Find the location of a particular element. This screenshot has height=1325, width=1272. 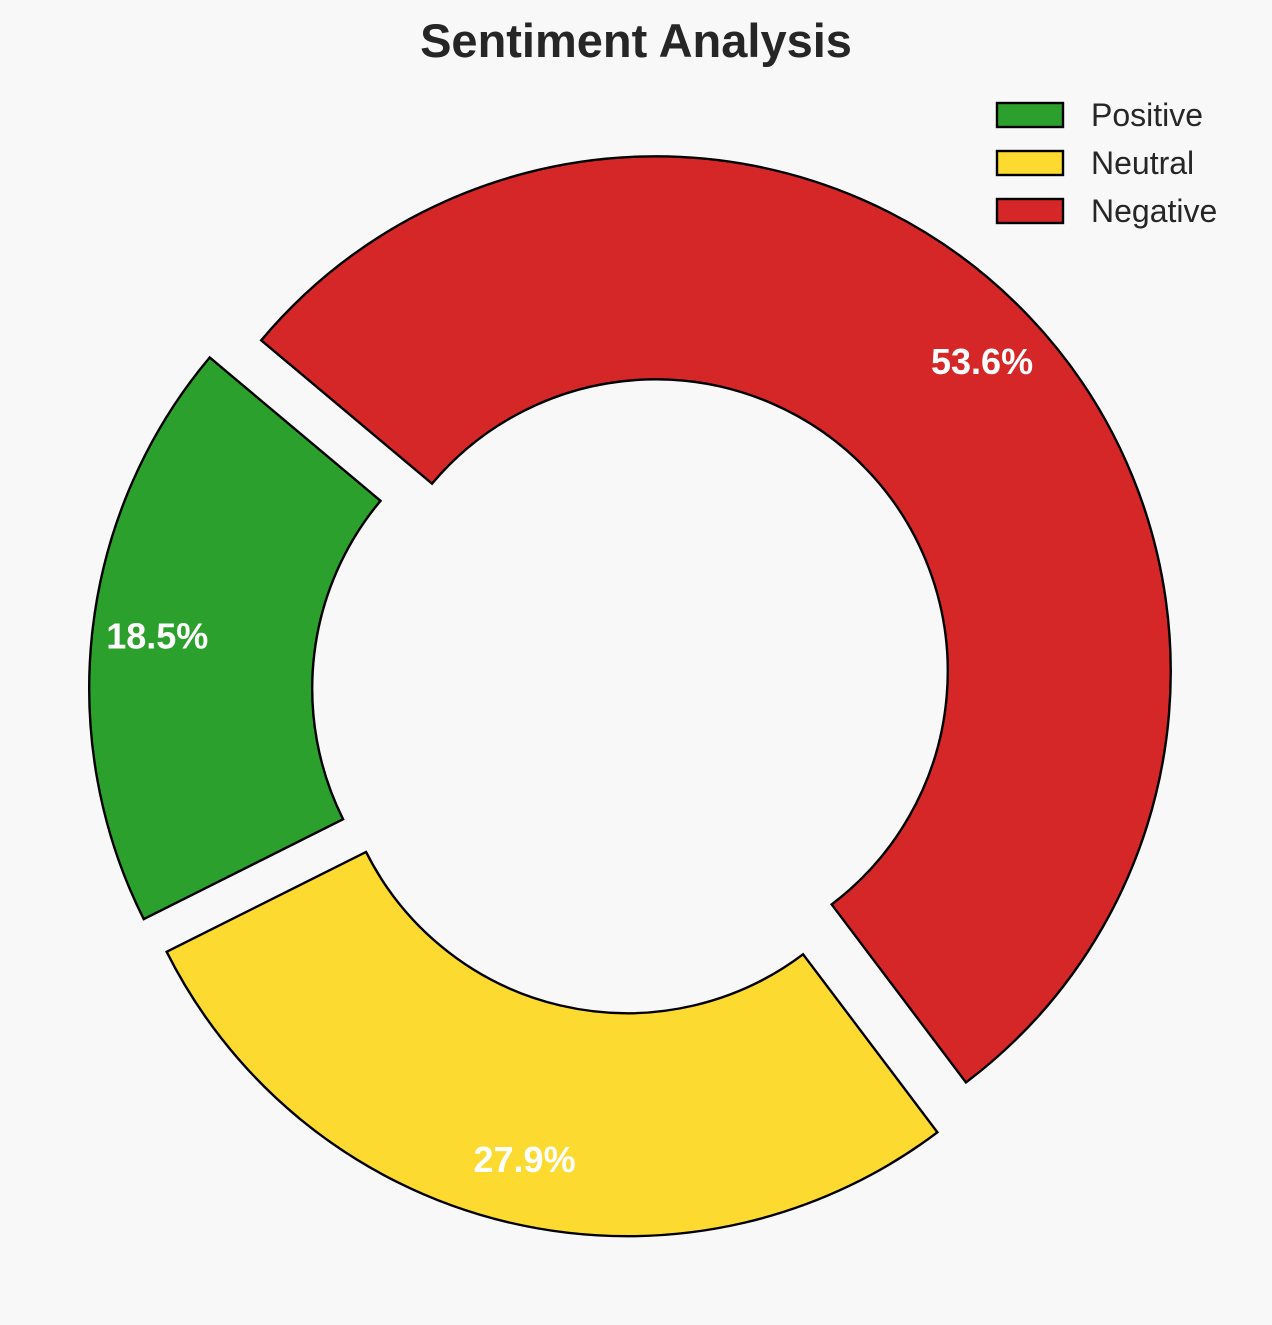

legend-label-negative: Negative is located at coordinates (1154, 211).